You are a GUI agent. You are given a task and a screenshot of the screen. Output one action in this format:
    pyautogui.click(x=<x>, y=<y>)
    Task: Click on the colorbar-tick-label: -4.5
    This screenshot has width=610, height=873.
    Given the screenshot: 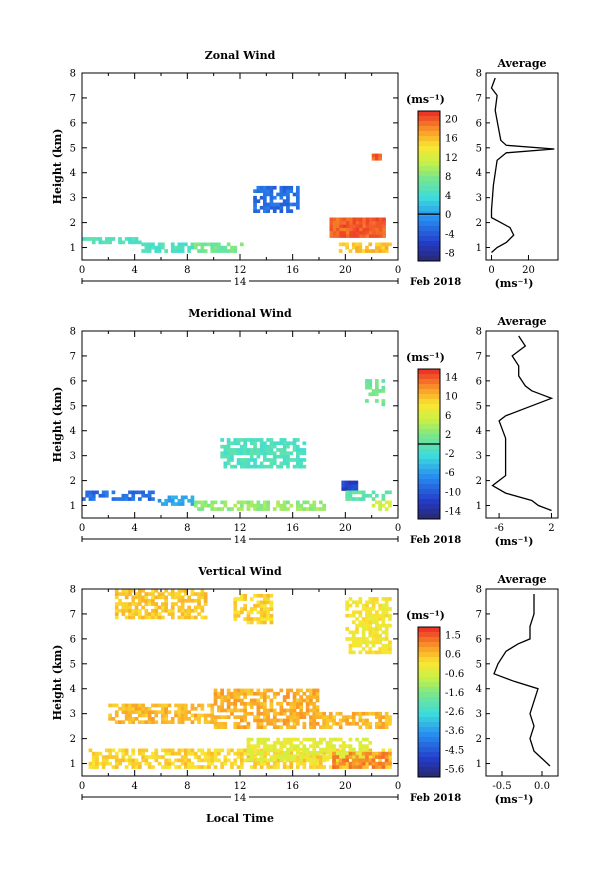 What is the action you would take?
    pyautogui.click(x=454, y=750)
    